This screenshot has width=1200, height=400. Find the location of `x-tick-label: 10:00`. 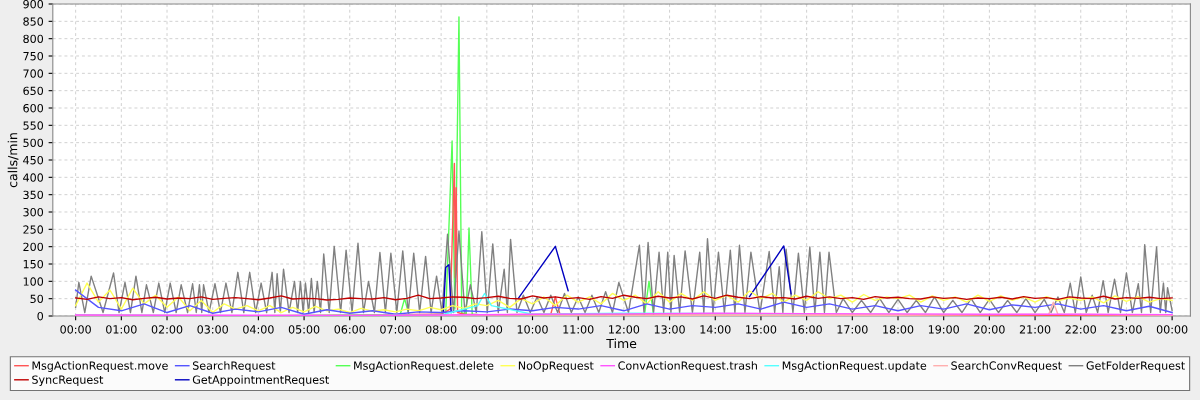

x-tick-label: 10:00 is located at coordinates (532, 329).